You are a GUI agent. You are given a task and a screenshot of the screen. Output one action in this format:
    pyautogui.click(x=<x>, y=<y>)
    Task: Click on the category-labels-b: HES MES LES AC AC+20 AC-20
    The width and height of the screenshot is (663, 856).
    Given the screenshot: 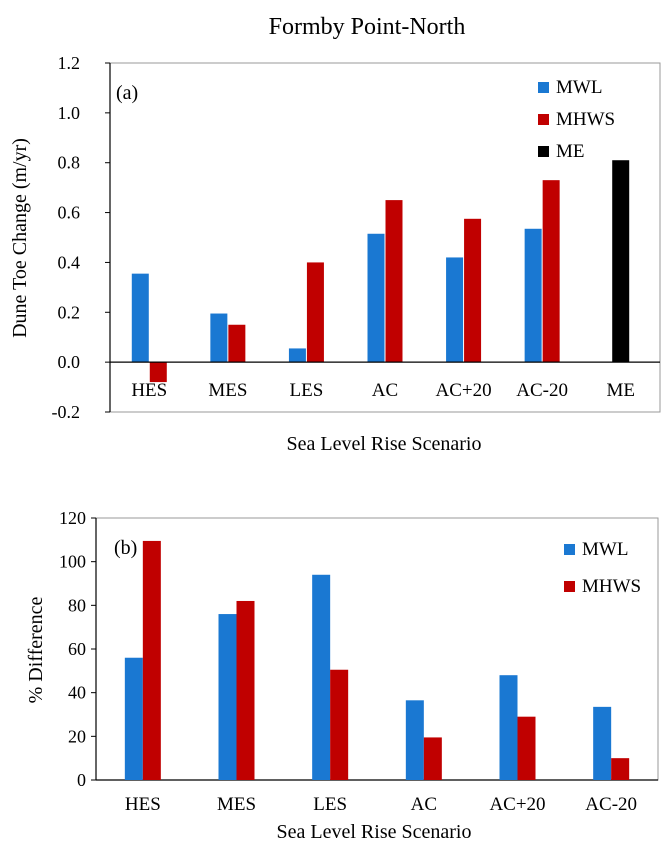 What is the action you would take?
    pyautogui.click(x=381, y=804)
    